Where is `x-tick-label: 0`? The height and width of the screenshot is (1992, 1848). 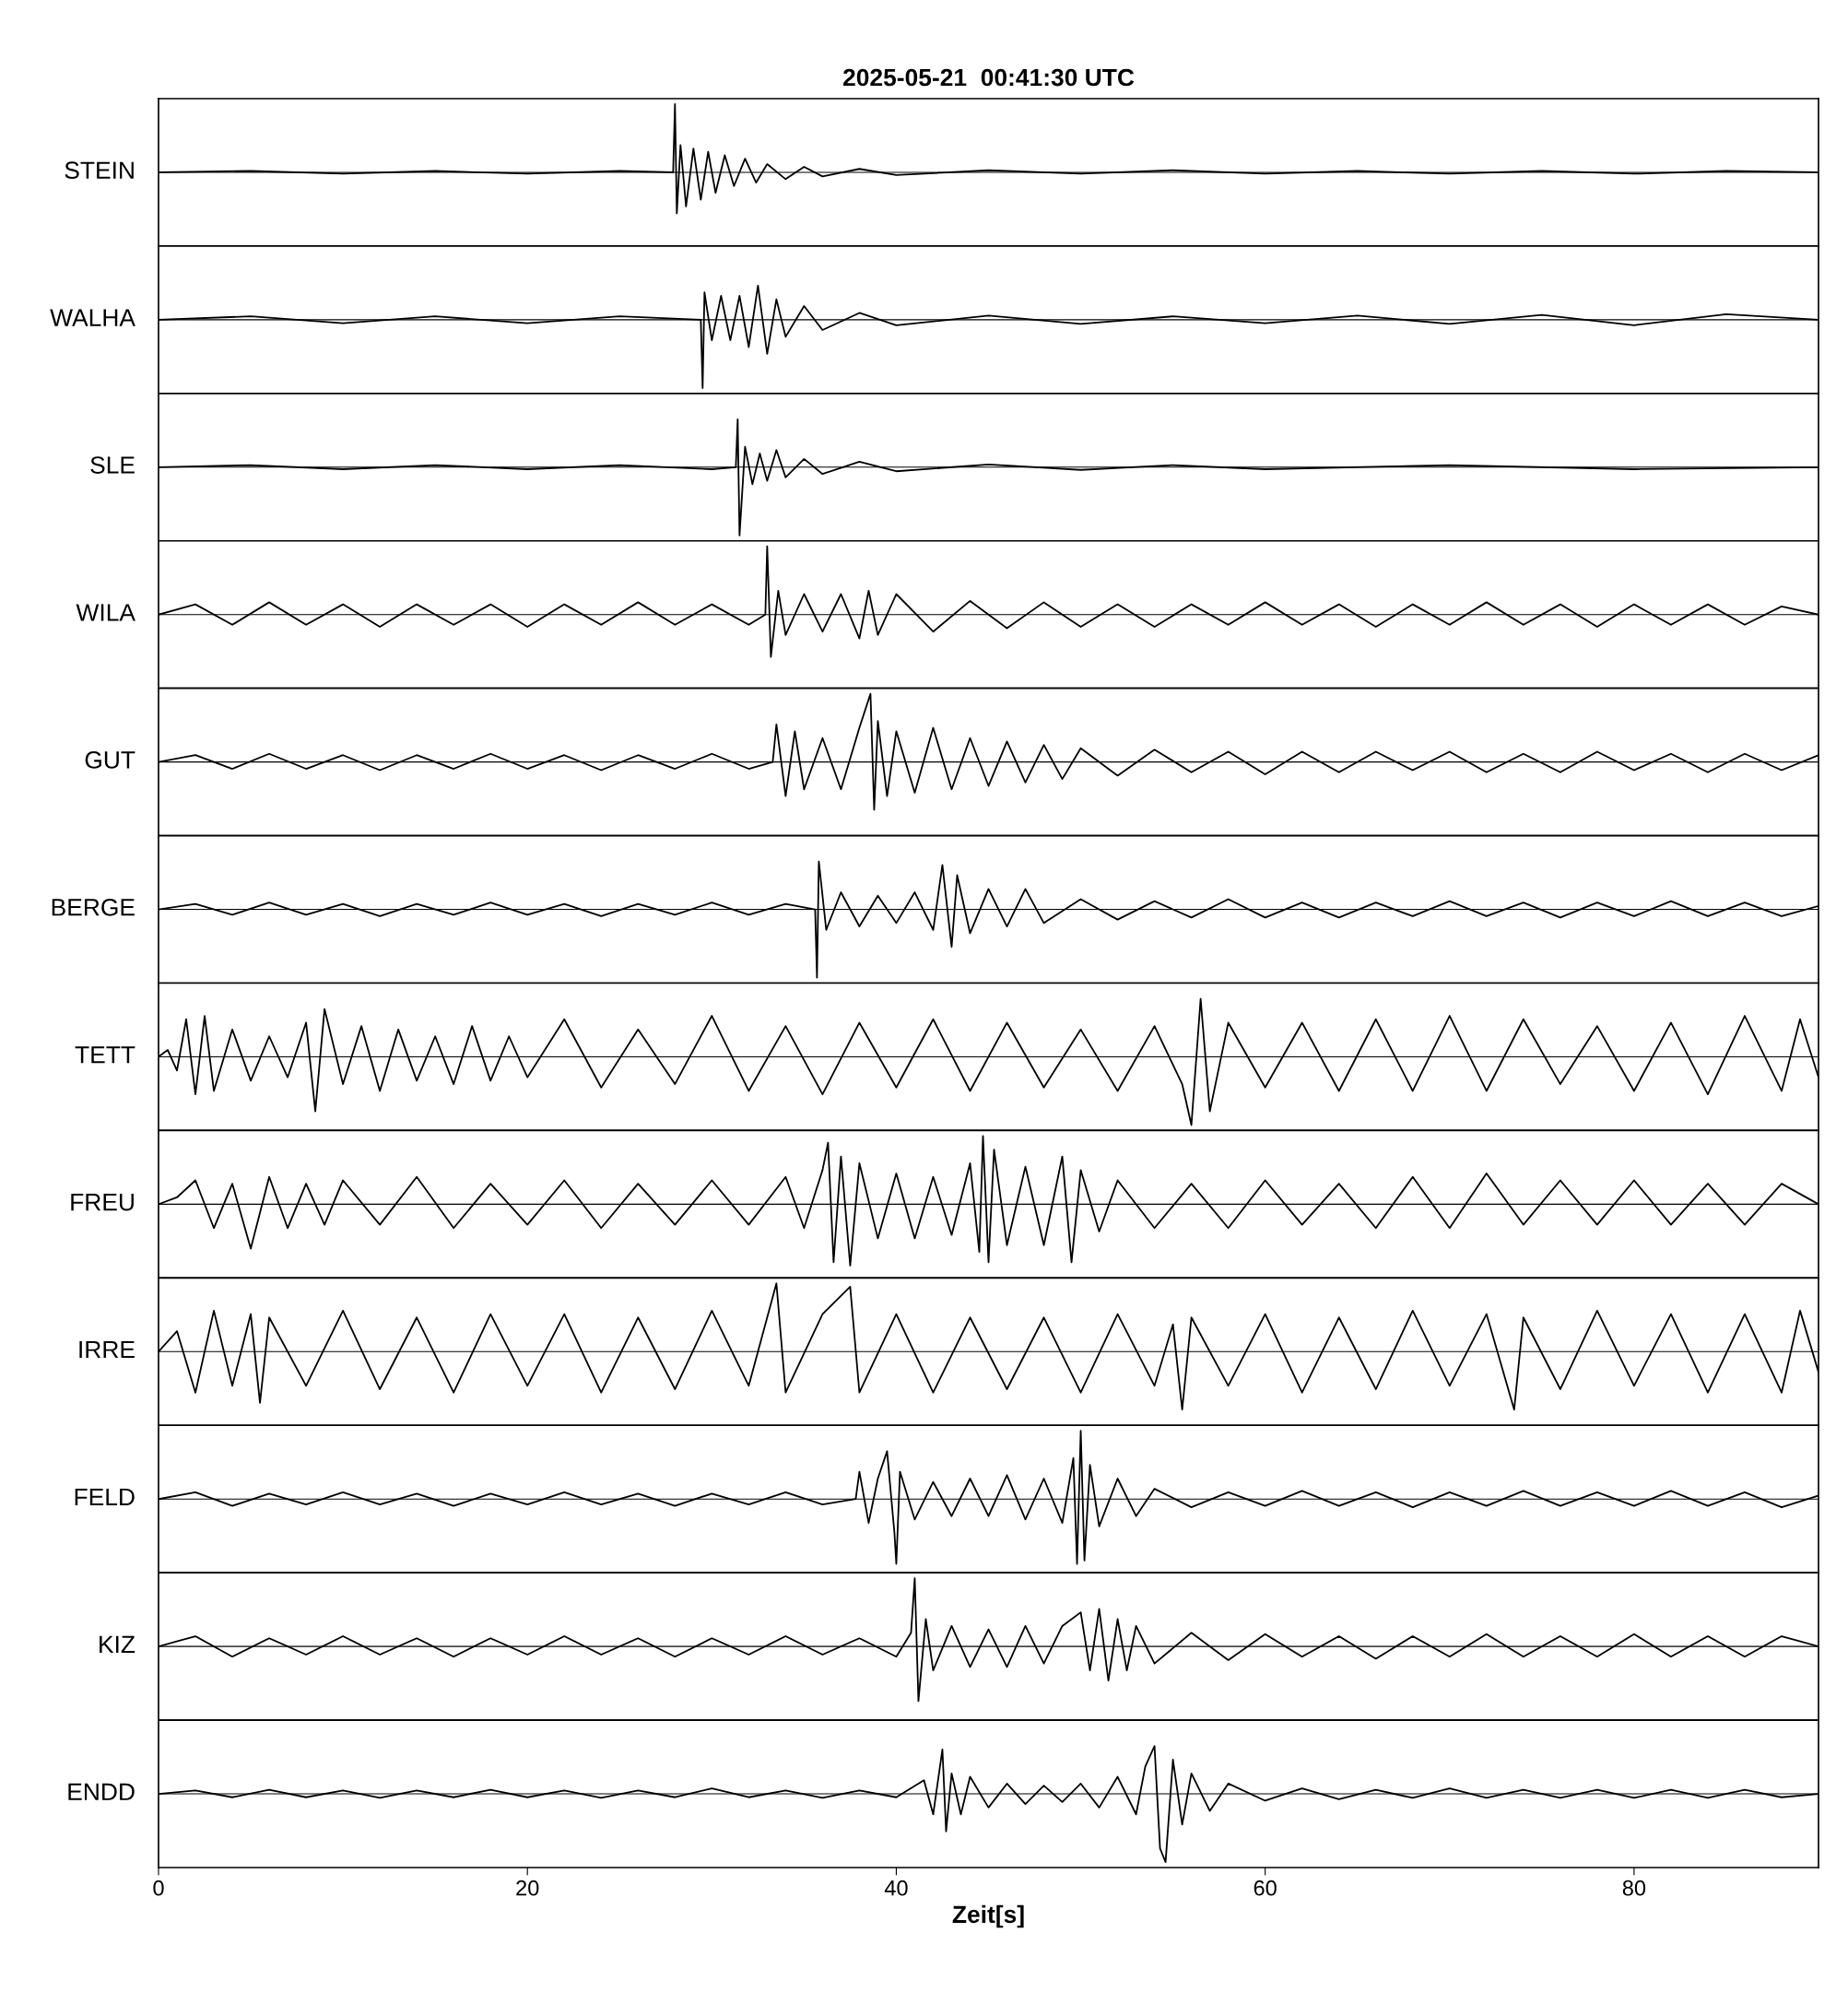
x-tick-label: 0 is located at coordinates (158, 1888).